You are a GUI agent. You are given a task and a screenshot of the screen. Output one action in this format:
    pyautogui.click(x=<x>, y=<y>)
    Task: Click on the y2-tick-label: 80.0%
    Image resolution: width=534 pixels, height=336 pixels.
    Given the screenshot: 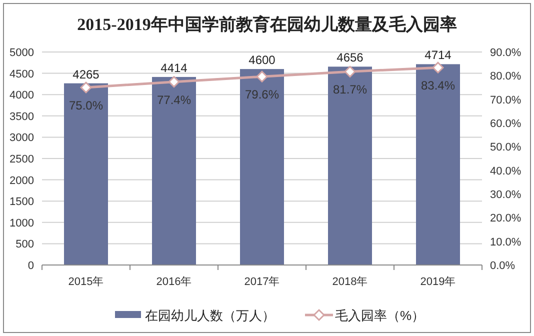 What is the action you would take?
    pyautogui.click(x=506, y=76)
    